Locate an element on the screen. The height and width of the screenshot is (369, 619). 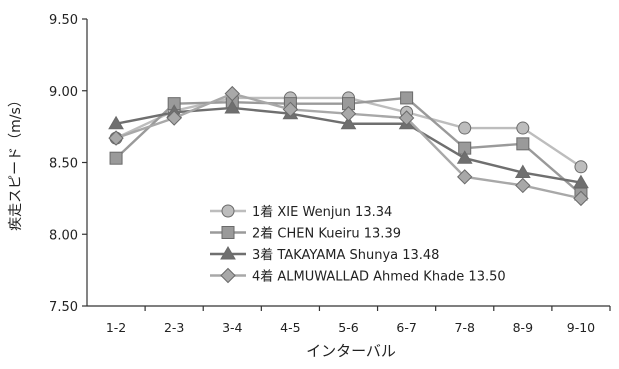
y-axis-label: 疾走スピード（m/s） is located at coordinates (16, 162).